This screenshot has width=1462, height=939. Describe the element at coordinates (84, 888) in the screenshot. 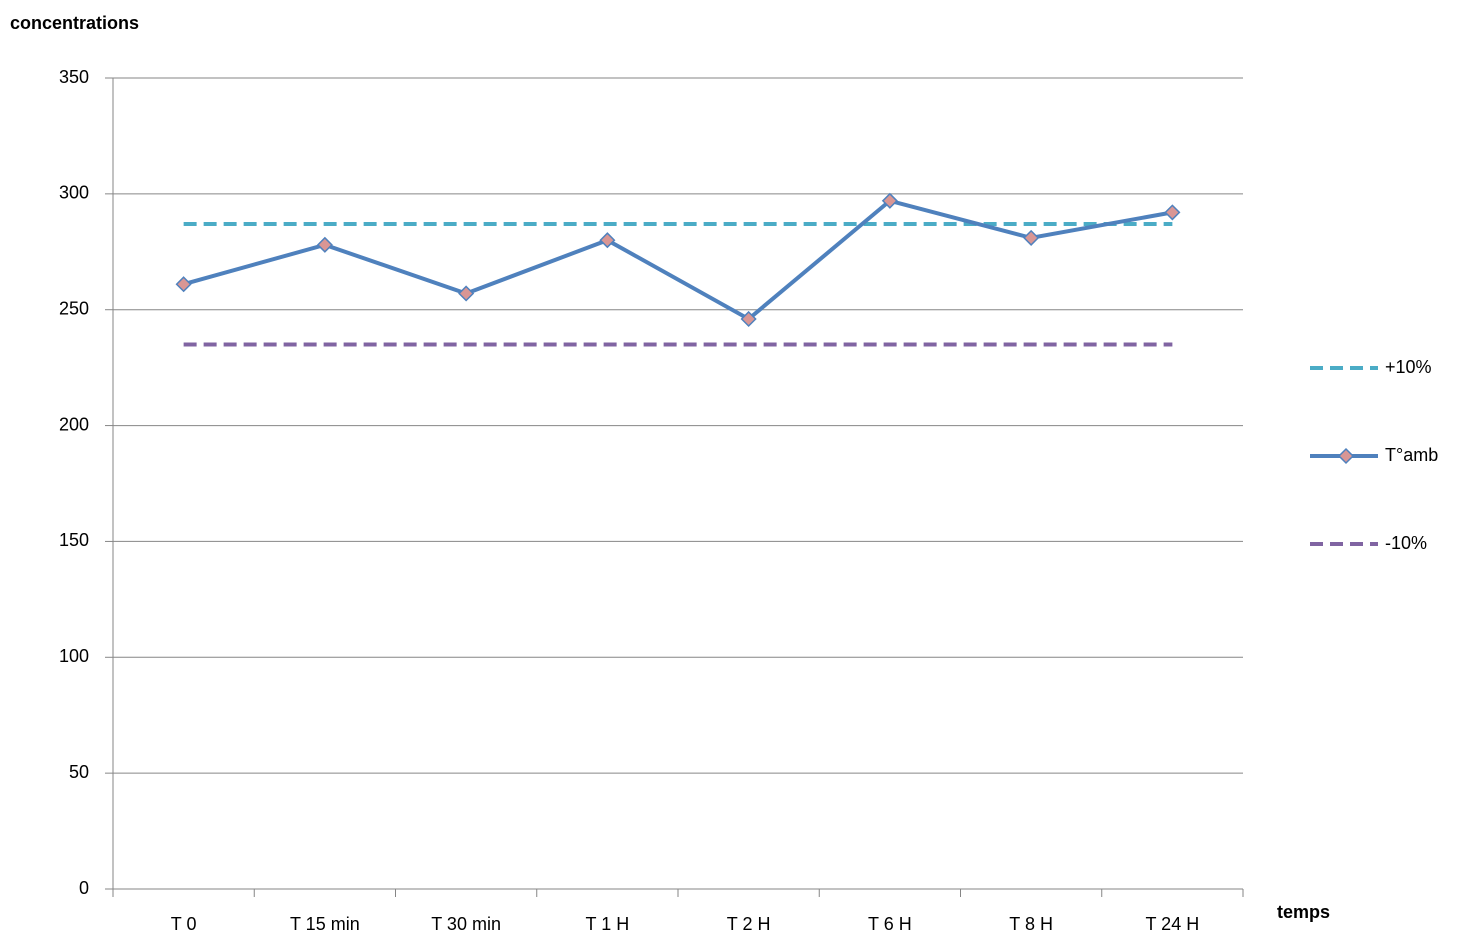

I see `y-tick-label: 0` at that location.